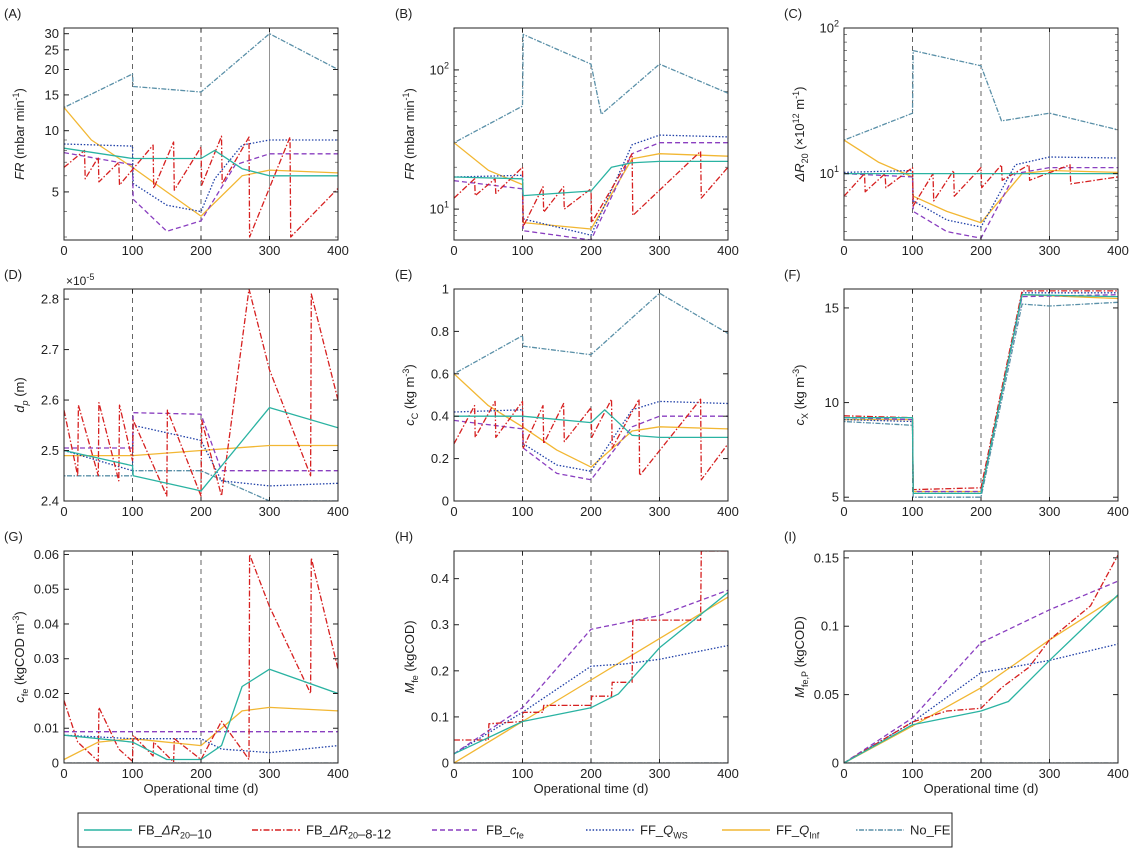 The image size is (1137, 853). What do you see at coordinates (792, 274) in the screenshot?
I see `panel-label: (F)` at bounding box center [792, 274].